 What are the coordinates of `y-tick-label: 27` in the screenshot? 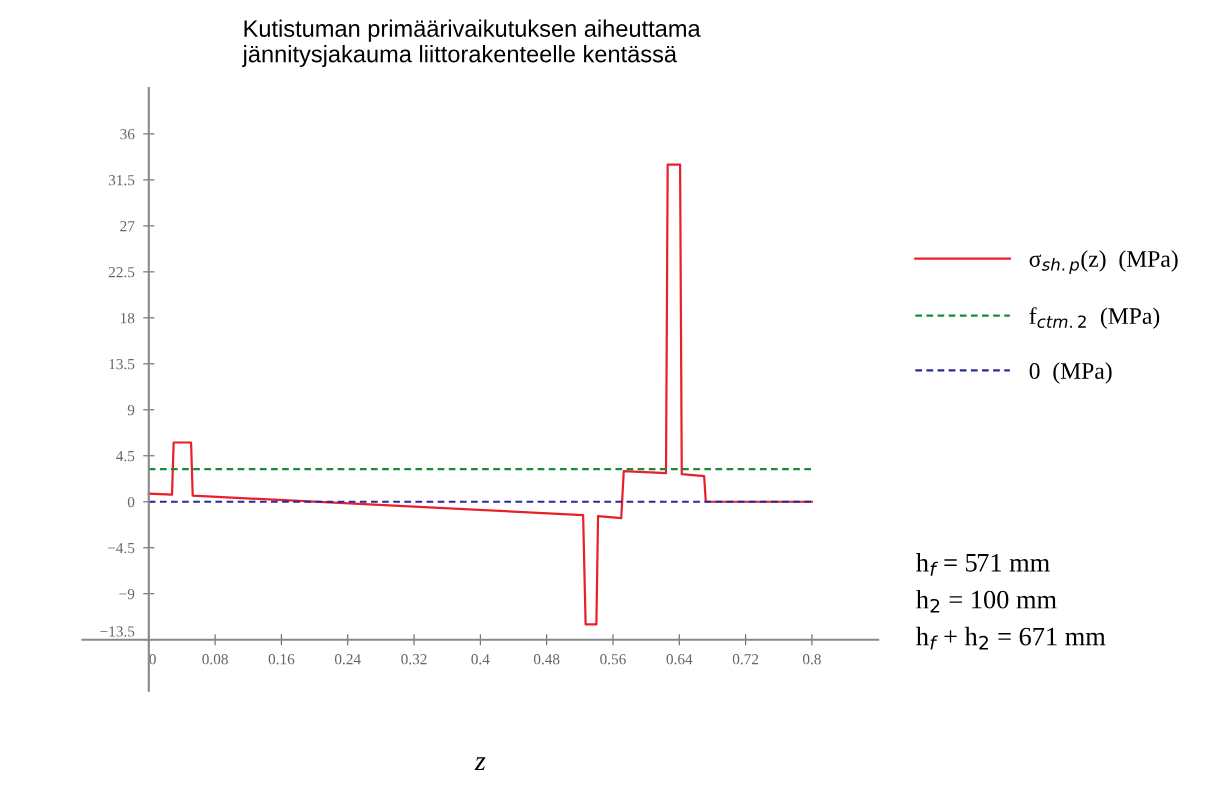 It's located at (127, 226).